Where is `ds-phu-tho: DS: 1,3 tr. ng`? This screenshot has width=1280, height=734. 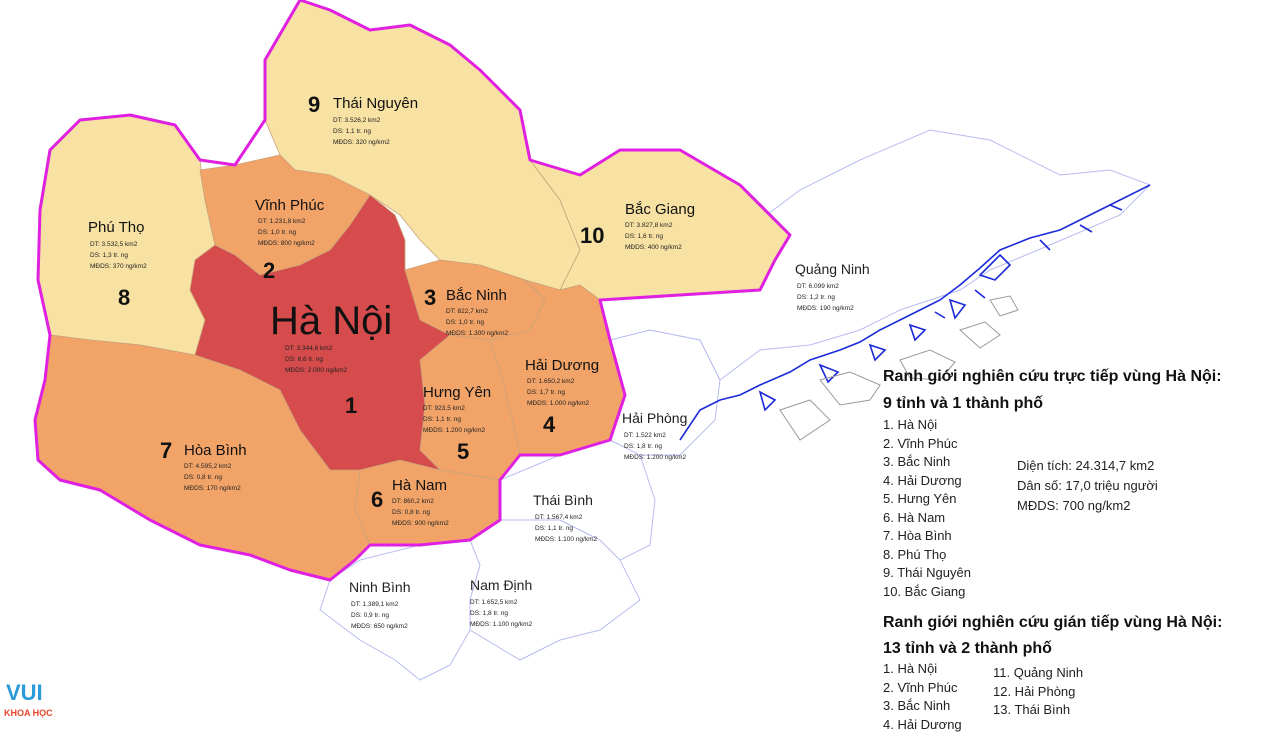 ds-phu-tho: DS: 1,3 tr. ng is located at coordinates (109, 255).